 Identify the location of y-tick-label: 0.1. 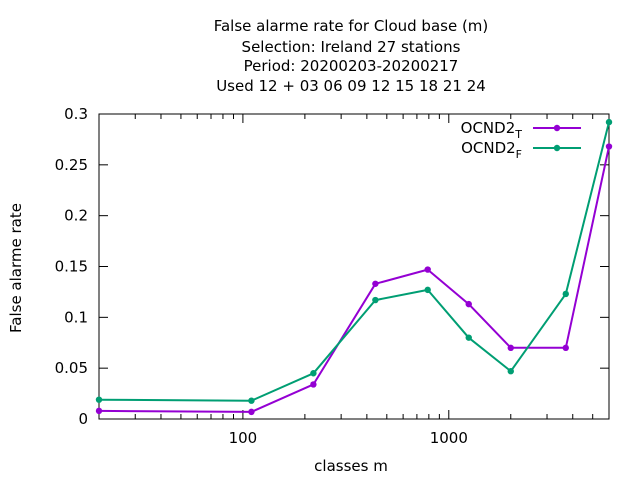
(76, 317).